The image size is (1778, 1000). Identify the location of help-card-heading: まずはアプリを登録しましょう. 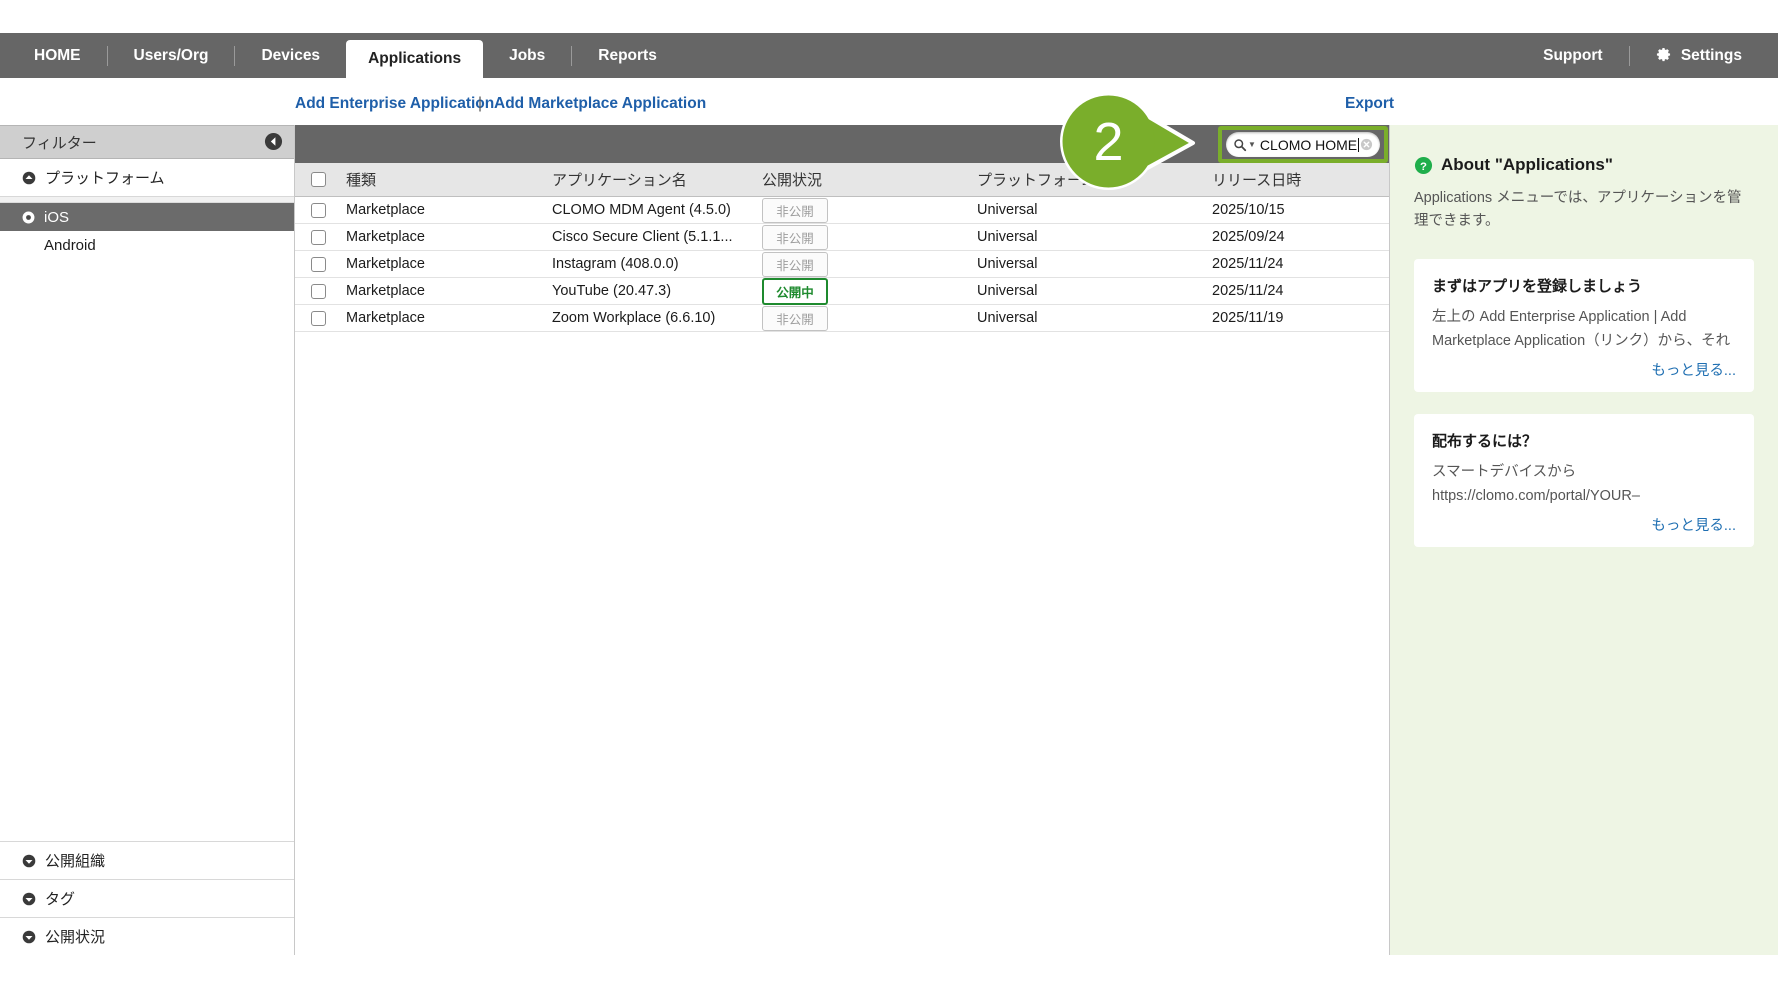
(1537, 287).